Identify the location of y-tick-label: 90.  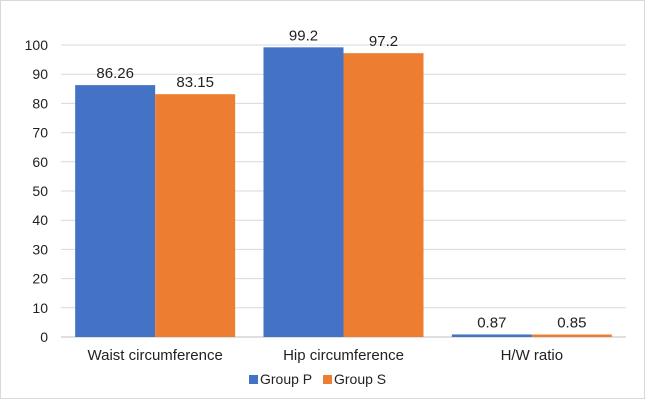
(40, 74).